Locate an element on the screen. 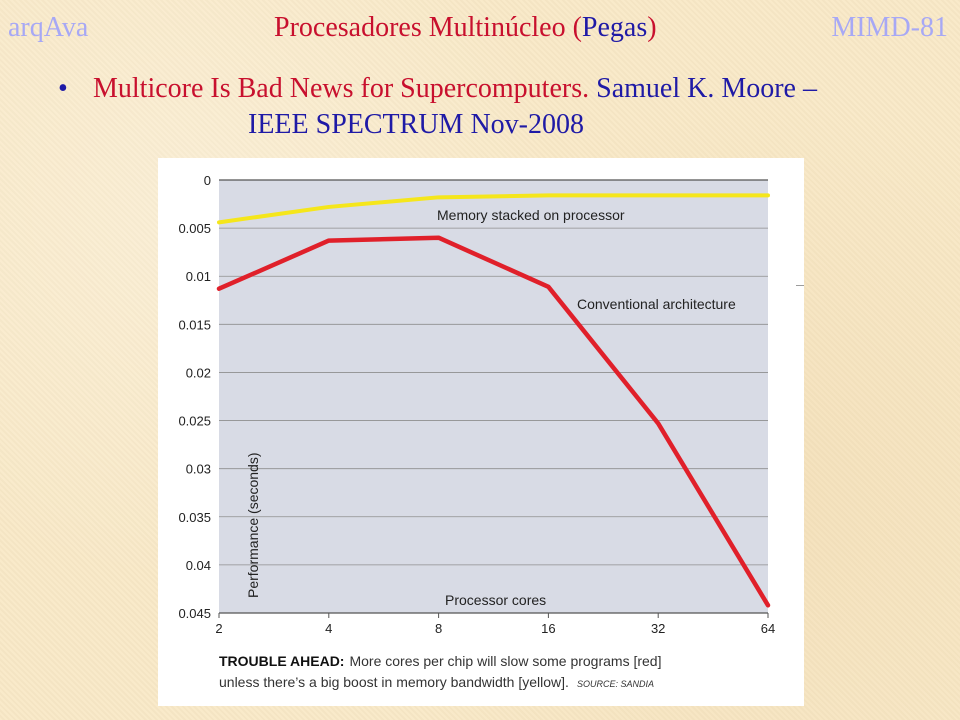 The image size is (960, 720). x-tick-label: 4 is located at coordinates (328, 628).